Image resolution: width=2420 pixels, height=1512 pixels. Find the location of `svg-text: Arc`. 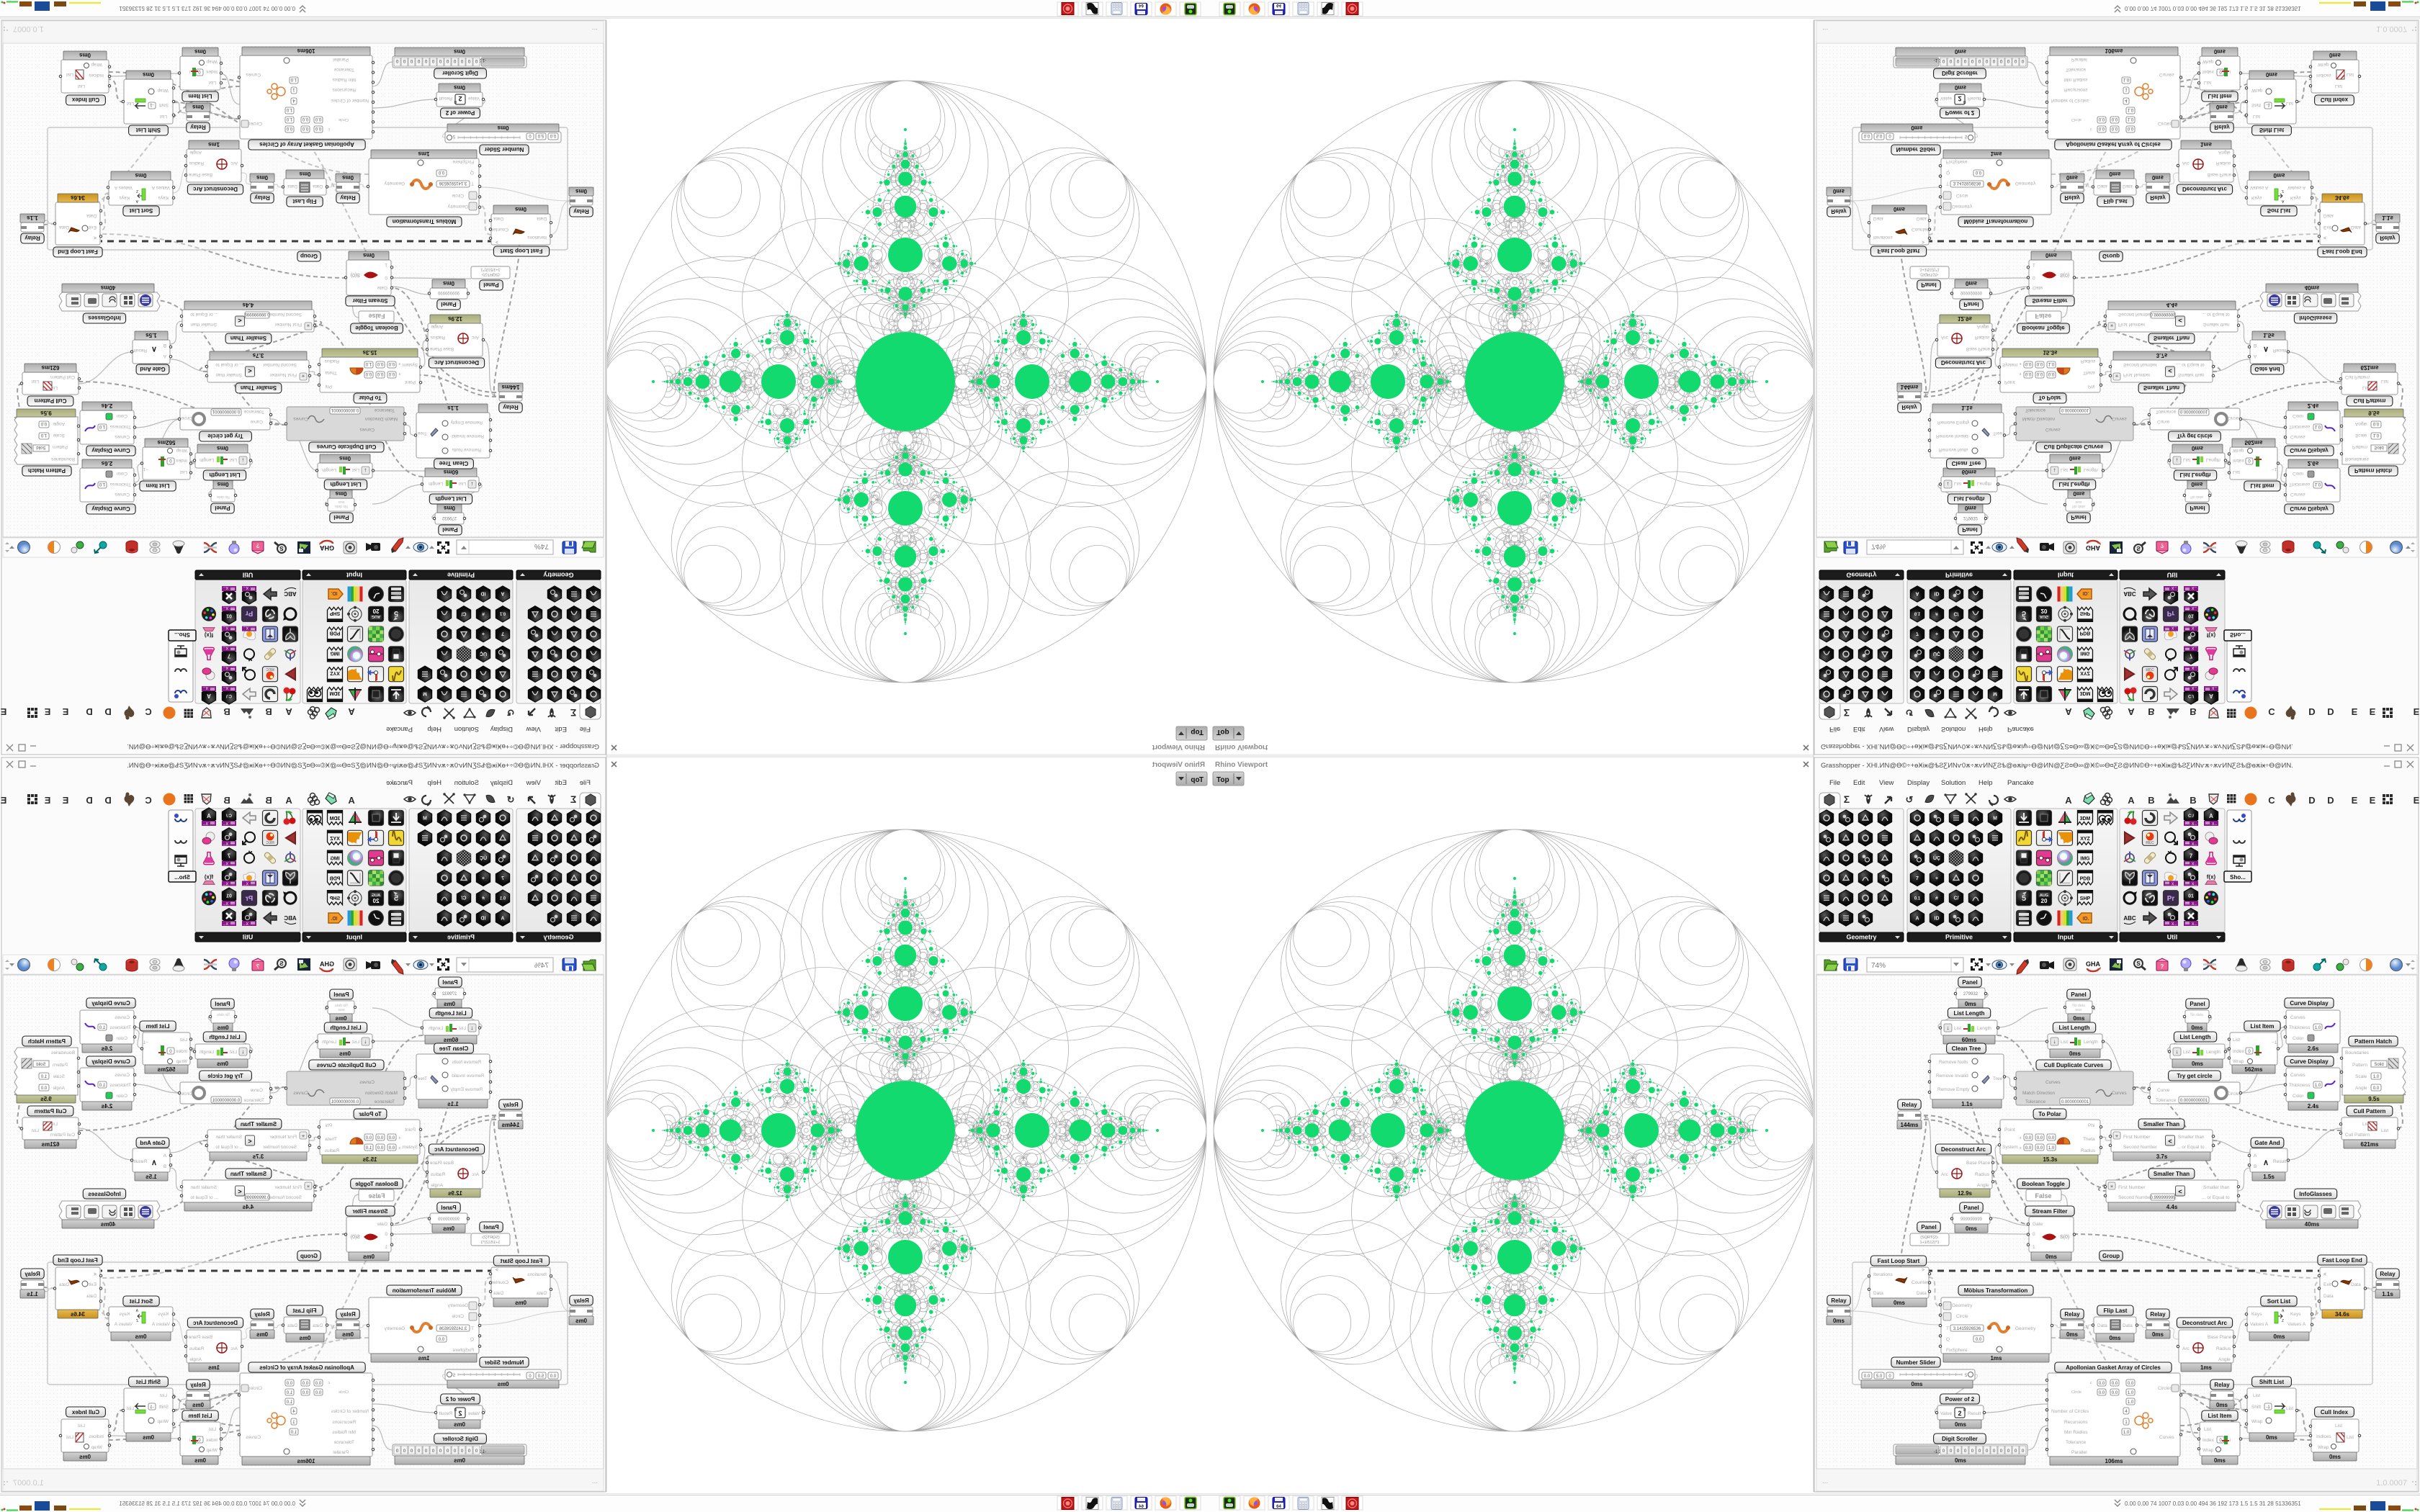

svg-text: Arc is located at coordinates (1945, 1174).